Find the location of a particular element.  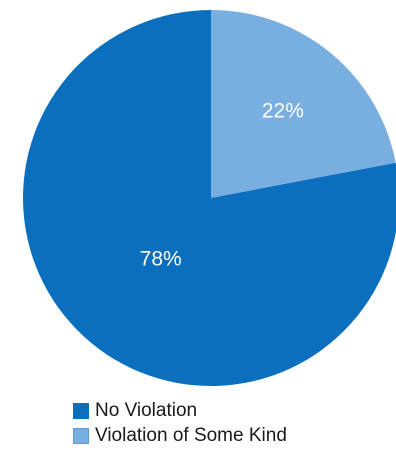

data-label-no-violation: 78% is located at coordinates (161, 258).